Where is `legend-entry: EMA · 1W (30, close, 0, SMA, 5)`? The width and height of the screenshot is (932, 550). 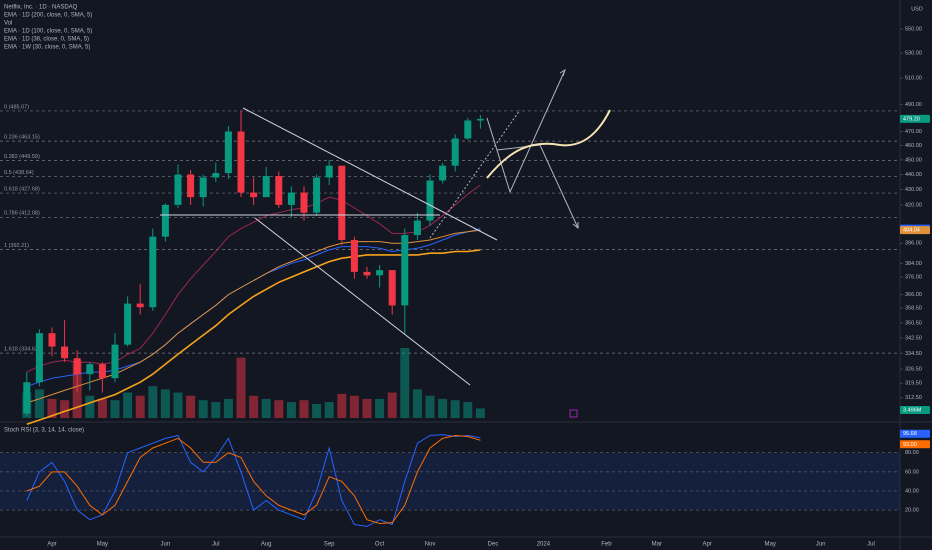
legend-entry: EMA · 1W (30, close, 0, SMA, 5) is located at coordinates (47, 48).